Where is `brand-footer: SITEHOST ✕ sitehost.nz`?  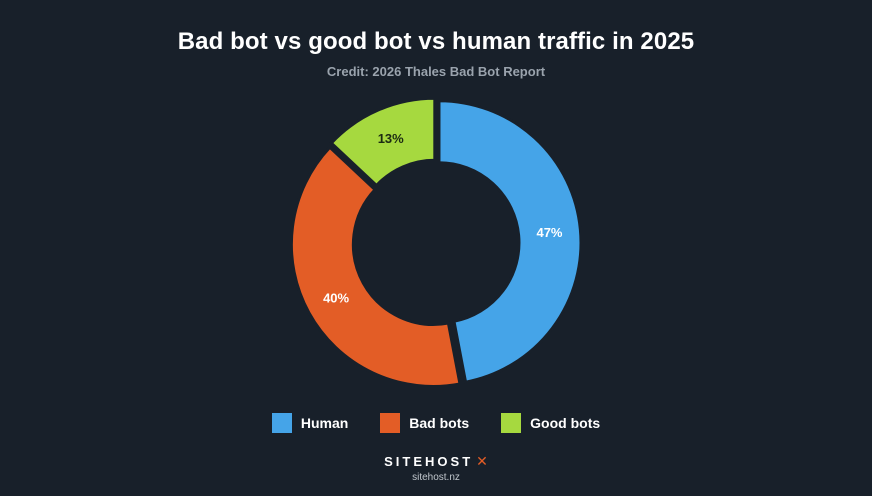
brand-footer: SITEHOST ✕ sitehost.nz is located at coordinates (436, 468).